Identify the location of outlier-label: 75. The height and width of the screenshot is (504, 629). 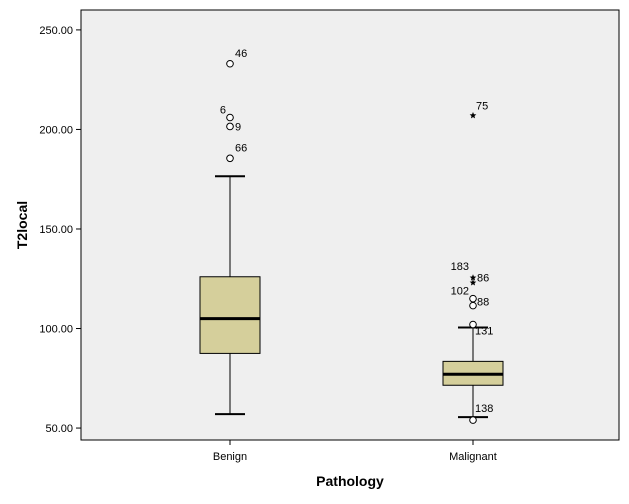
(482, 107).